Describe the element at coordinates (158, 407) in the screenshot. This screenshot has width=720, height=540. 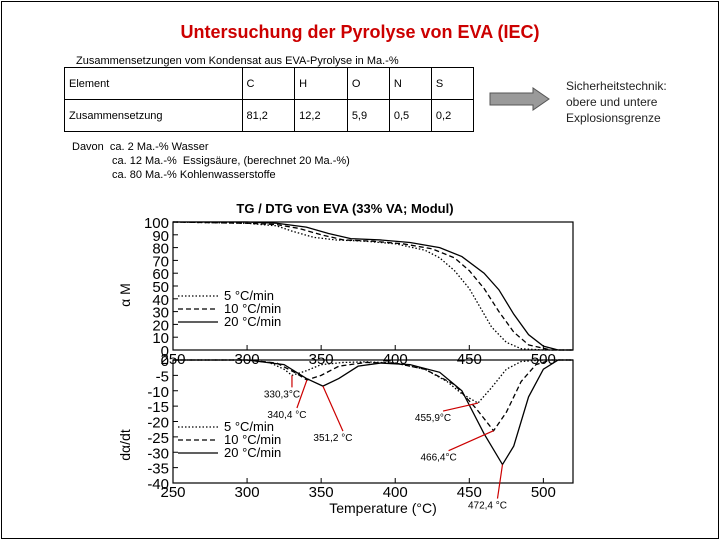
I see `dtg-y-tick-label: -15` at that location.